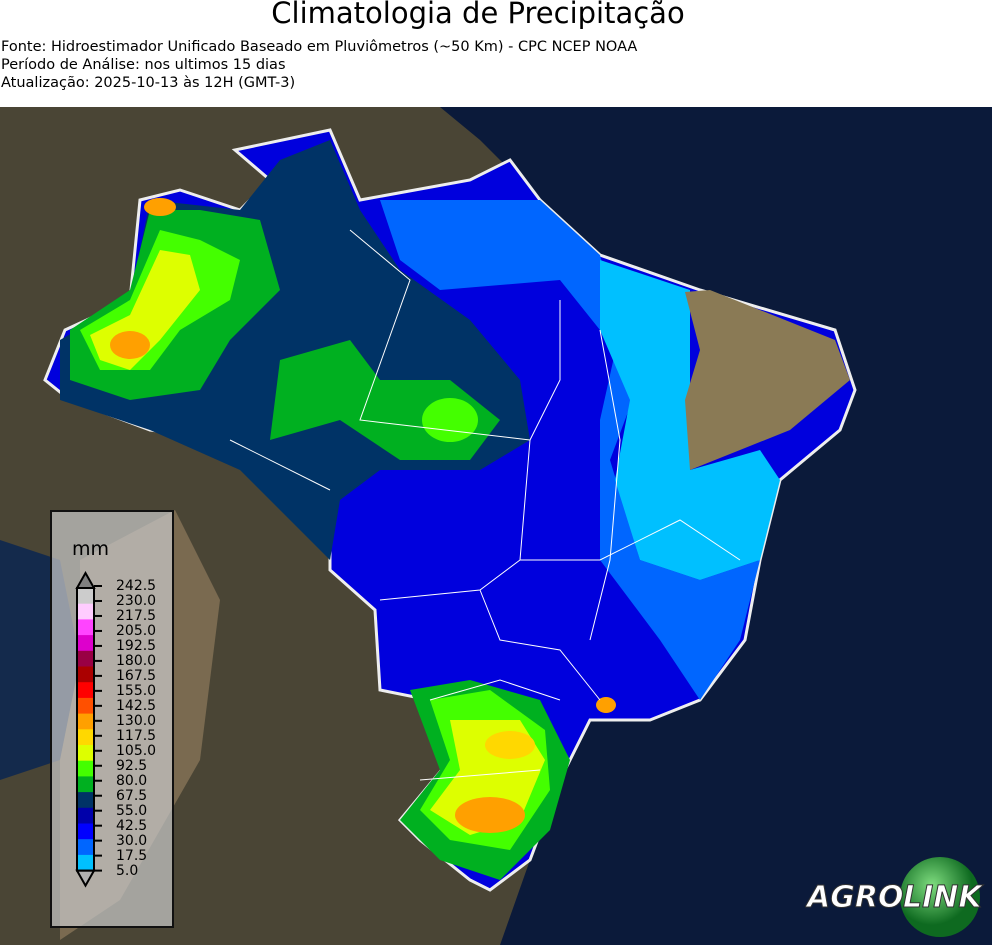 Image resolution: width=992 pixels, height=945 pixels. Describe the element at coordinates (91, 549) in the screenshot. I see `legend-unit: mm` at that location.